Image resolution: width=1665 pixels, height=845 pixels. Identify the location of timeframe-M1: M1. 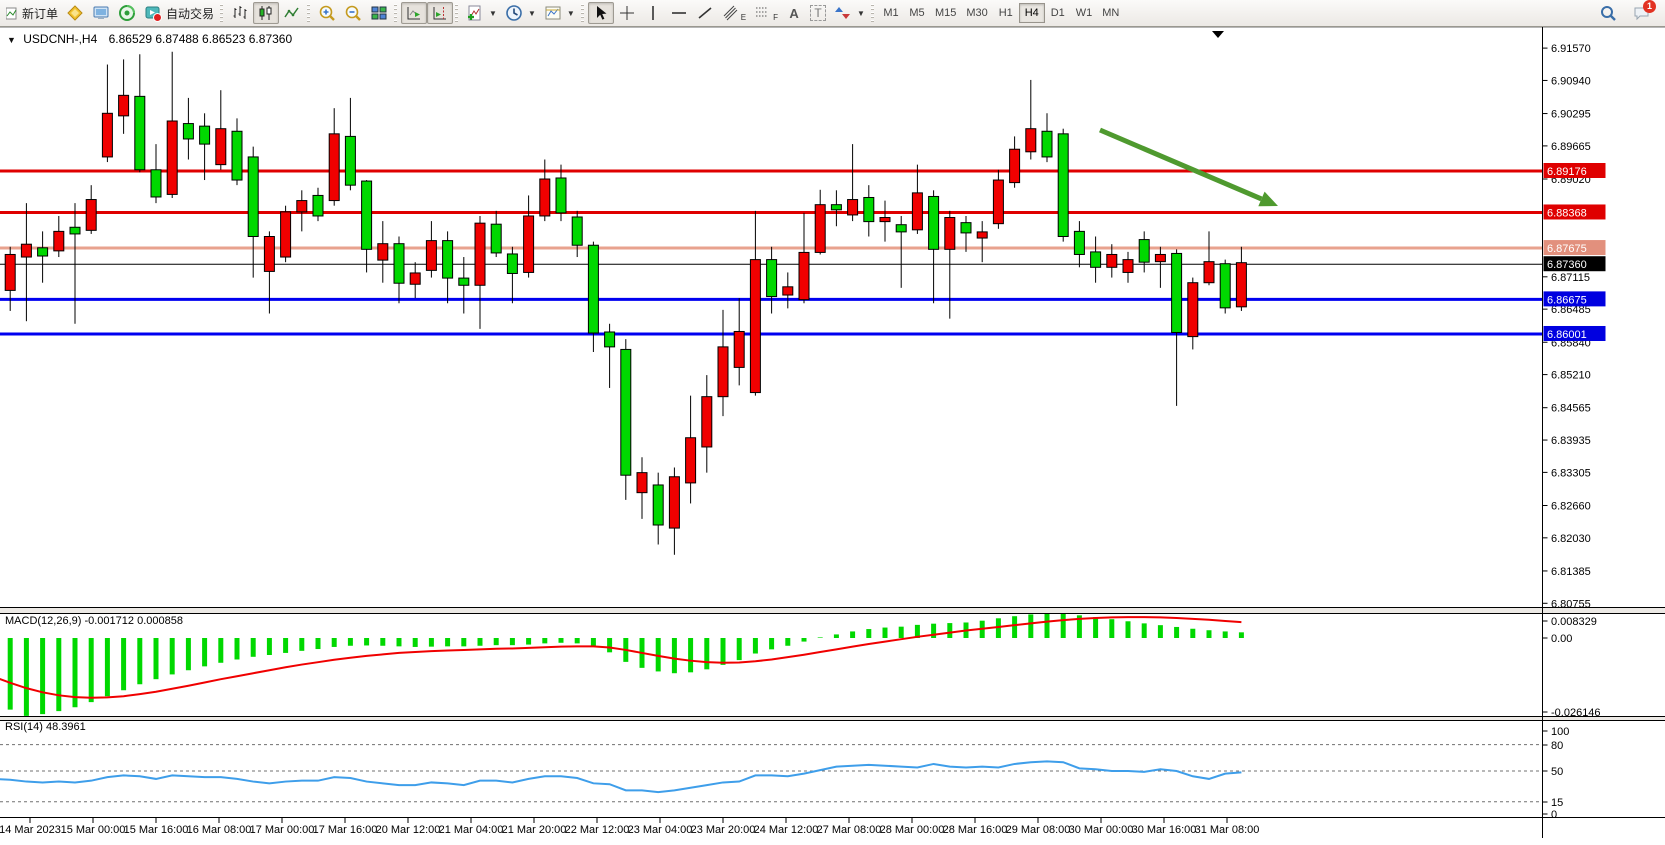
(891, 13).